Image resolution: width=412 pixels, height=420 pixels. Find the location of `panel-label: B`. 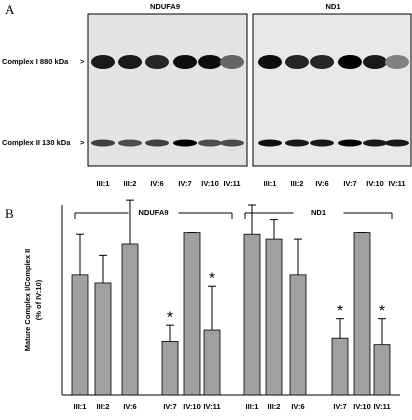

panel-label: B is located at coordinates (9, 213).